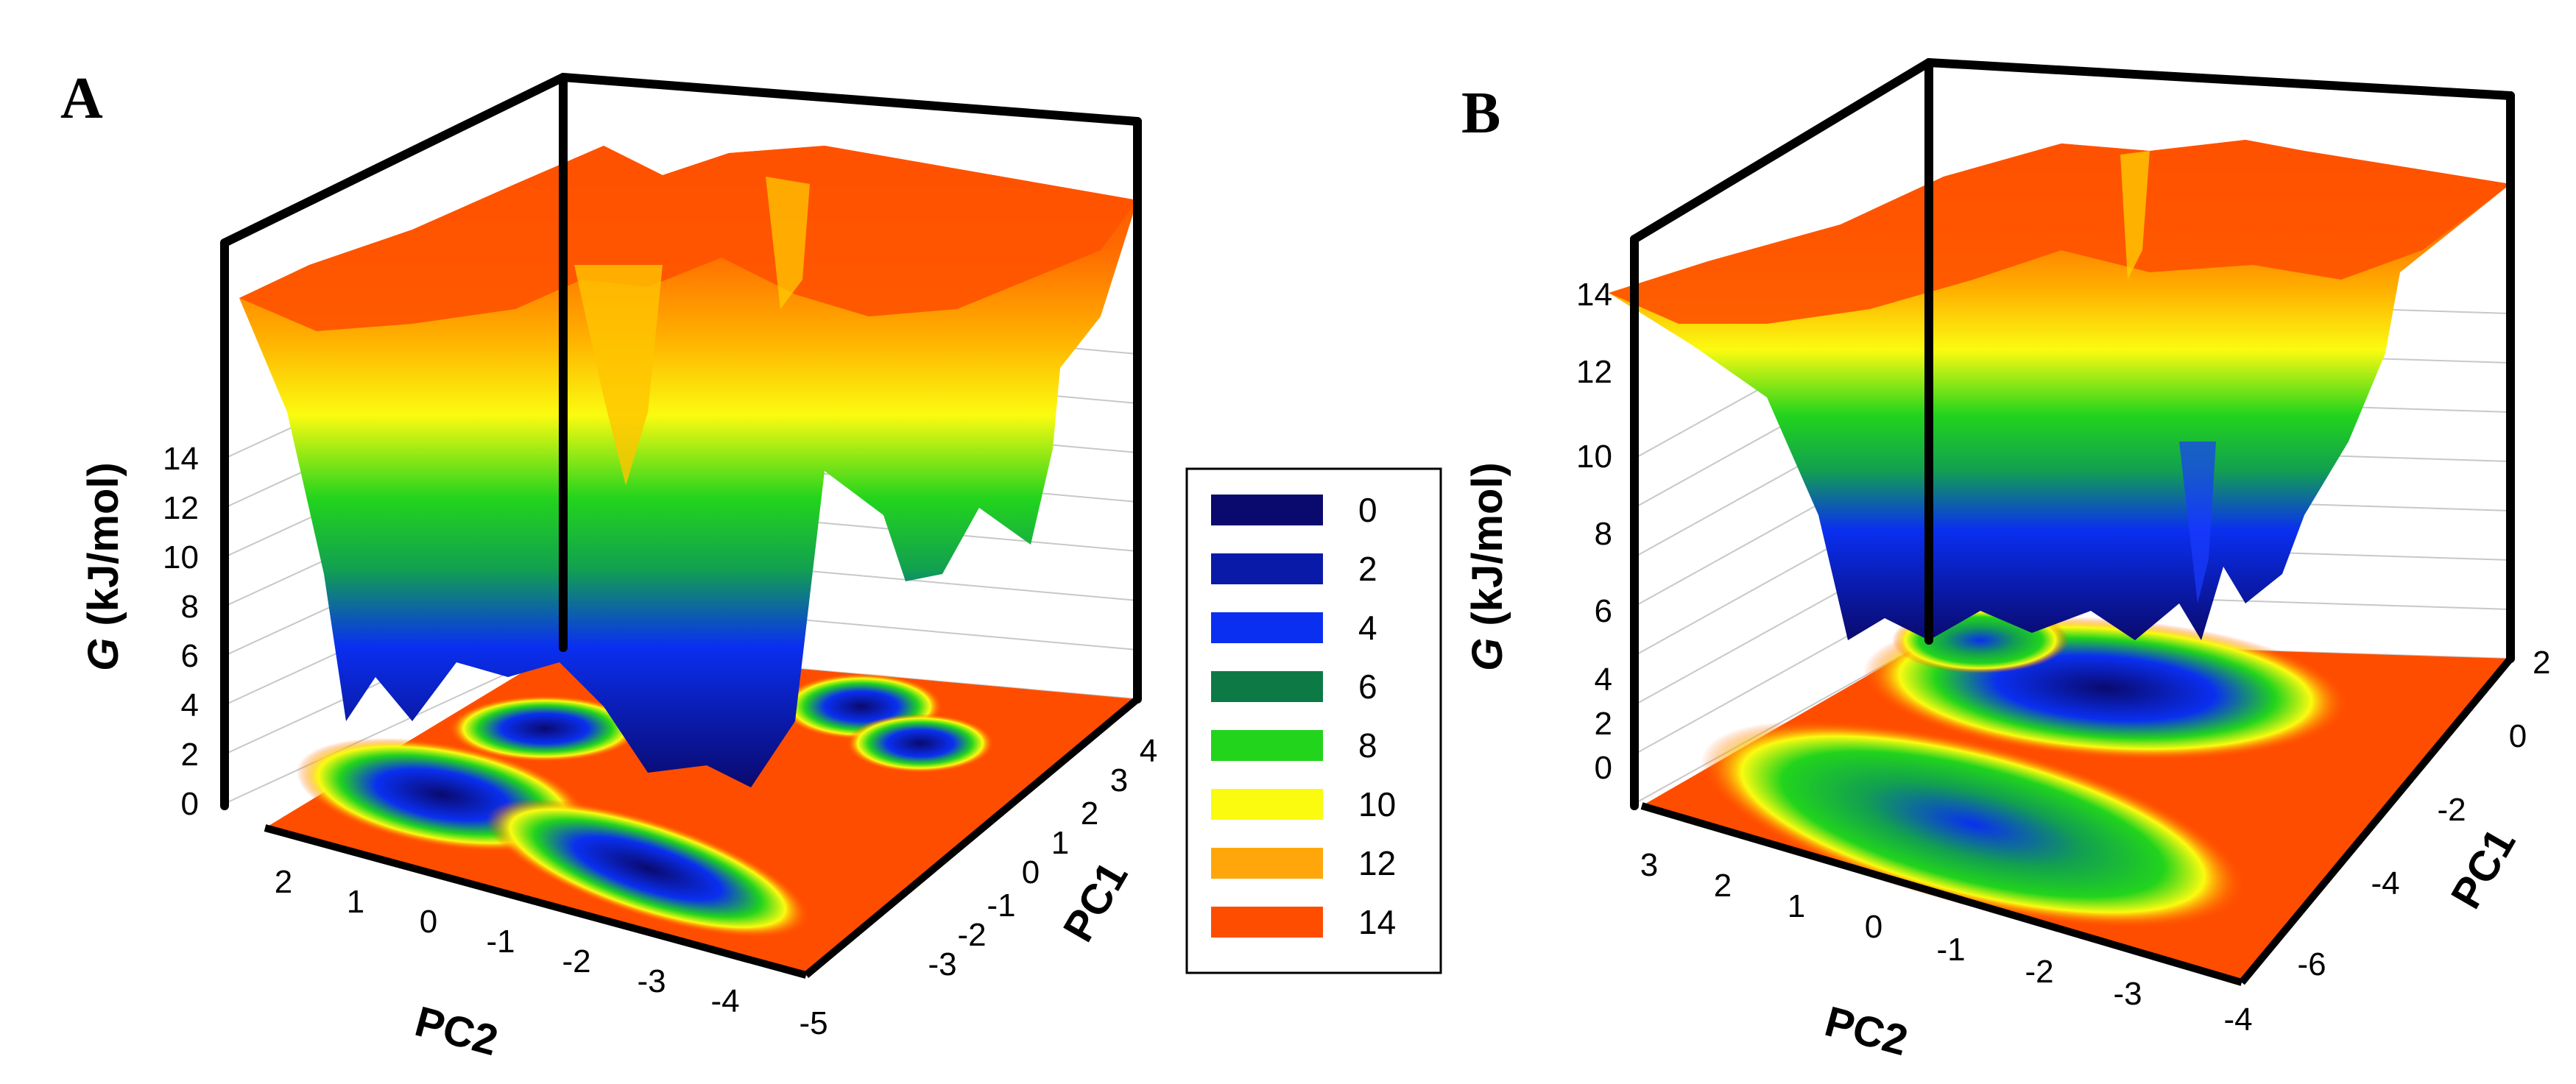  Describe the element at coordinates (813, 1023) in the screenshot. I see `tick-label: -5` at that location.